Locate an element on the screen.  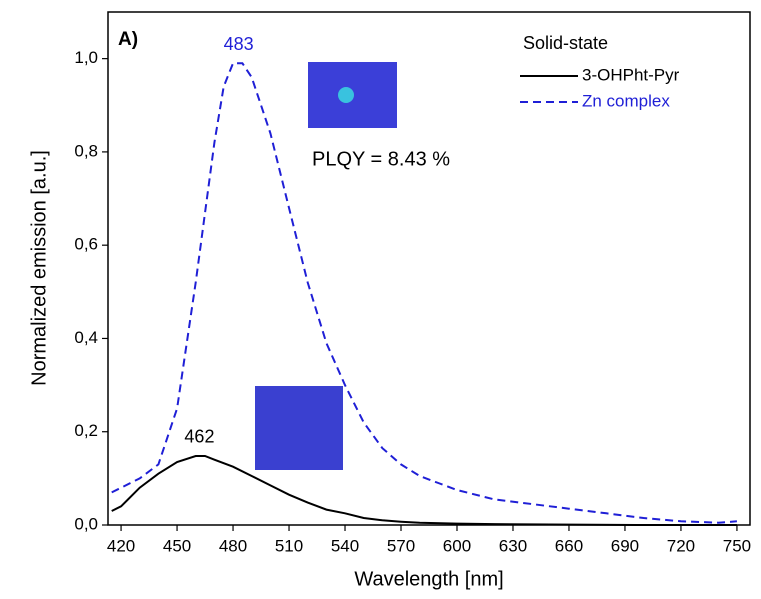
inset-spot is located at coordinates (346, 95).